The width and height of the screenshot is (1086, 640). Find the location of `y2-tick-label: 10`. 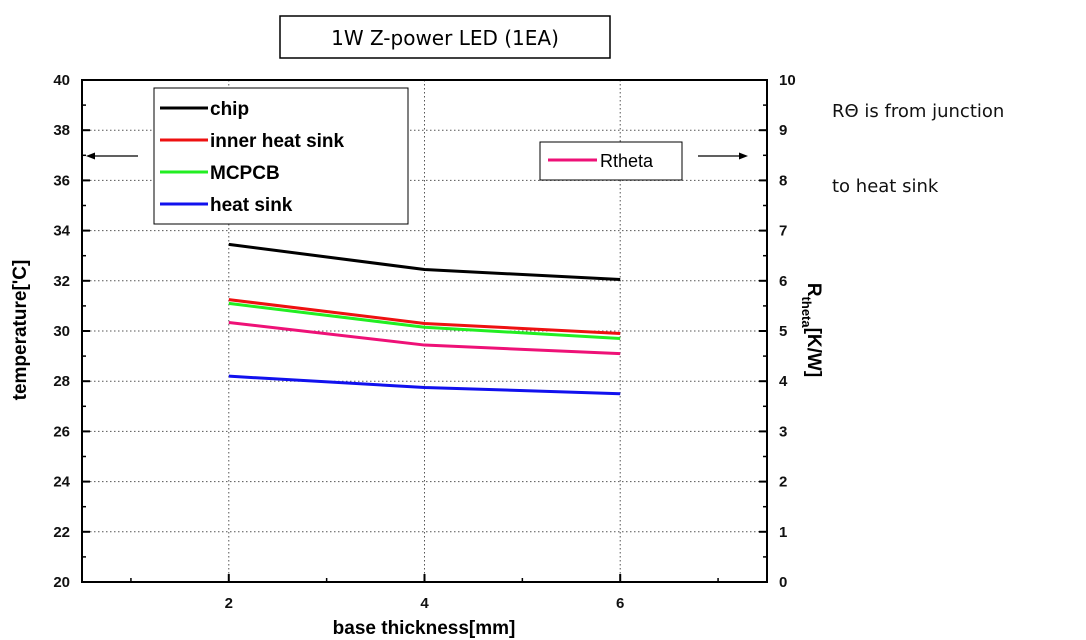

y2-tick-label: 10 is located at coordinates (787, 80).